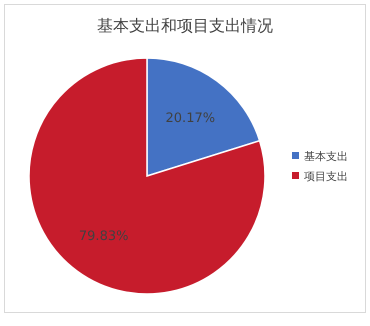  What do you see at coordinates (185, 25) in the screenshot?
I see `chart-title: 基本支出和项目支出情况` at bounding box center [185, 25].